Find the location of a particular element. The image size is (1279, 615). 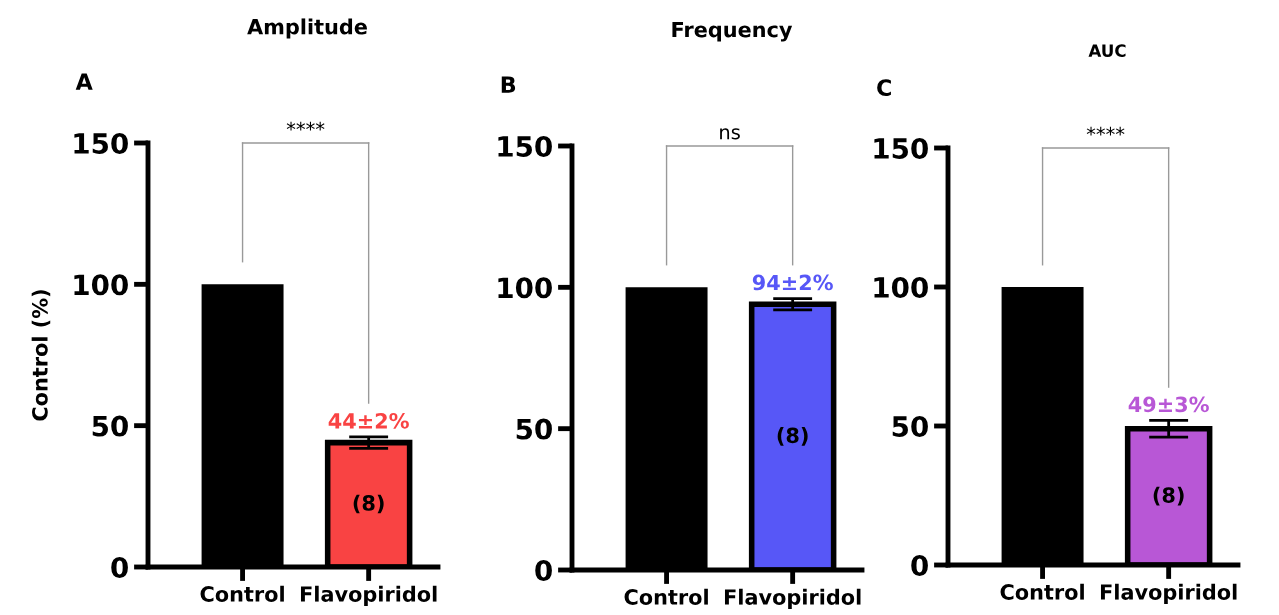

chart-title: Frequency is located at coordinates (732, 31).